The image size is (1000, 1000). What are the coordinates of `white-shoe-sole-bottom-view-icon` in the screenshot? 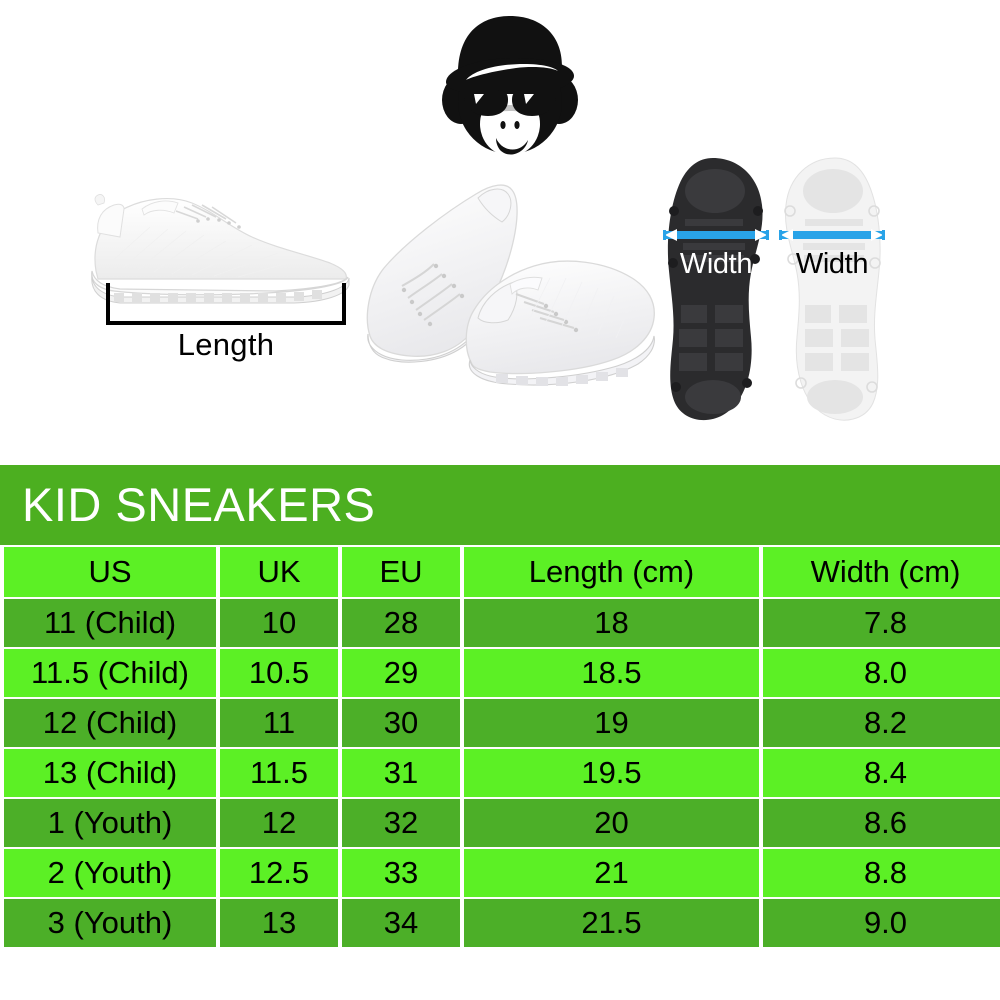 It's located at (832, 289).